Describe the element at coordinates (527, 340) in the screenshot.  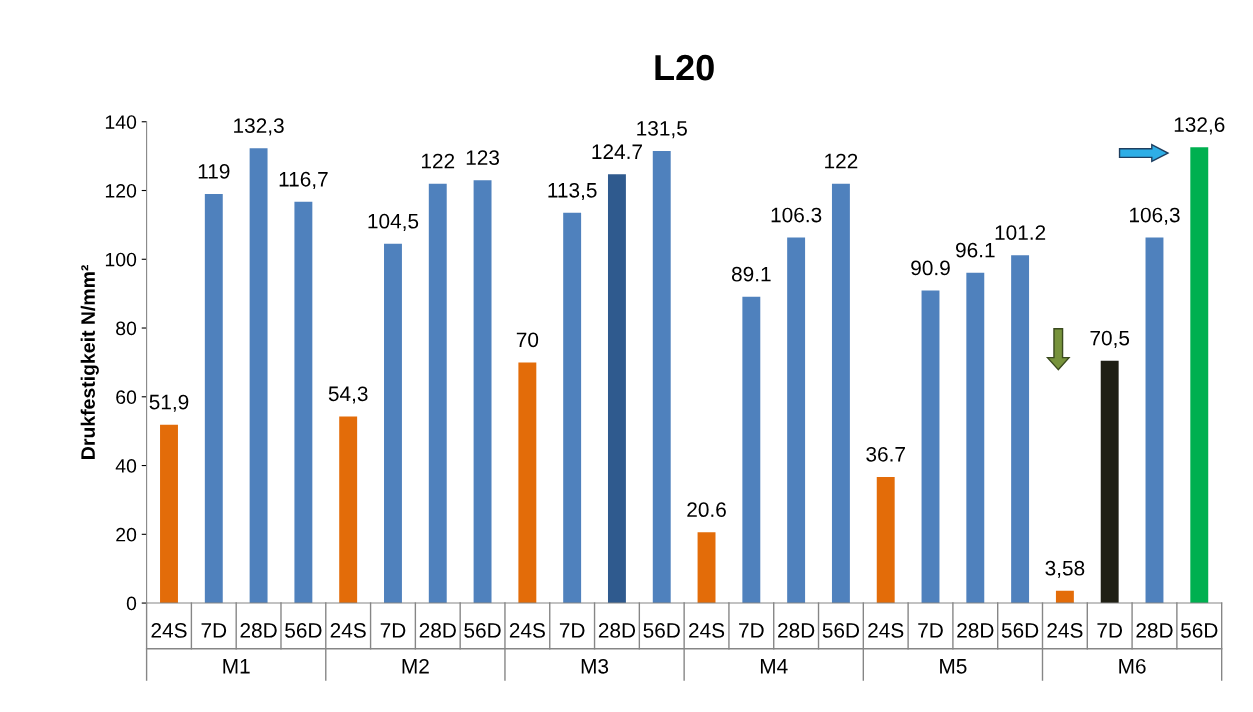
I see `data-label: 70` at that location.